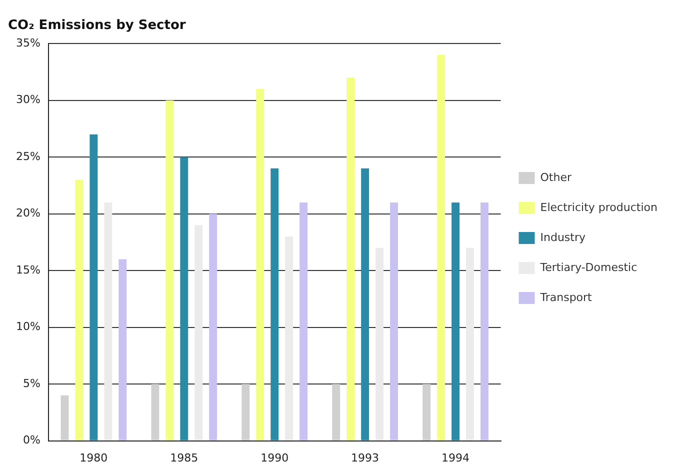 The image size is (683, 476). Describe the element at coordinates (456, 457) in the screenshot. I see `x-tick-label: 1994` at that location.